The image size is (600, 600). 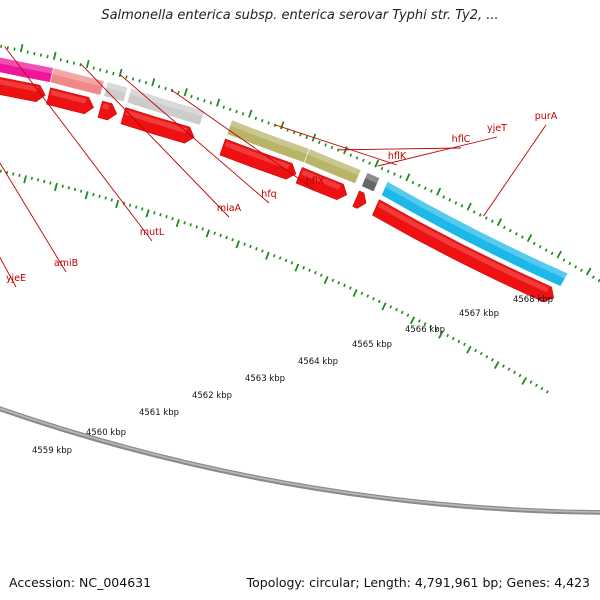 I want to click on leader-line-hflX, so click(x=243, y=140).